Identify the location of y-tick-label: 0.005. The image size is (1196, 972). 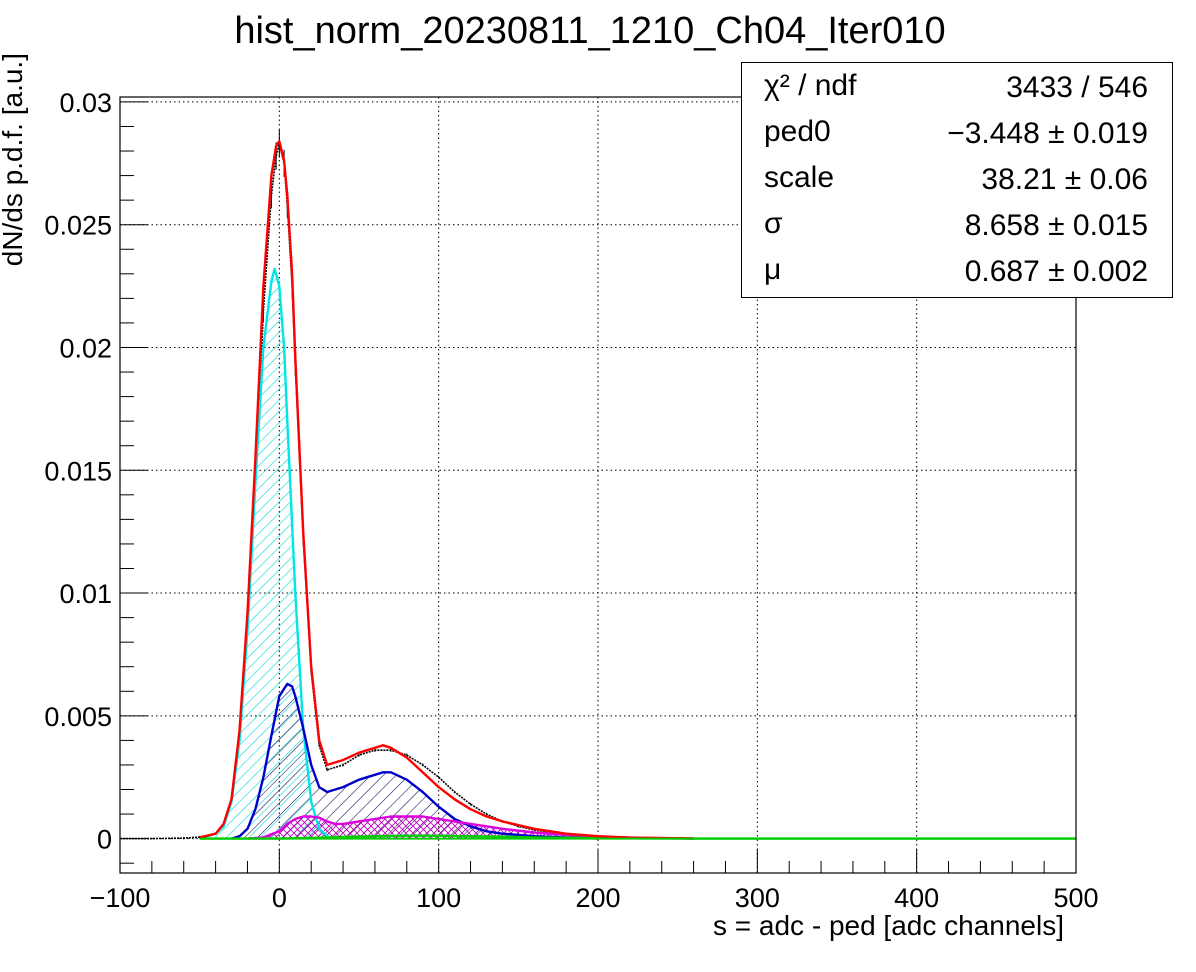
(78, 717).